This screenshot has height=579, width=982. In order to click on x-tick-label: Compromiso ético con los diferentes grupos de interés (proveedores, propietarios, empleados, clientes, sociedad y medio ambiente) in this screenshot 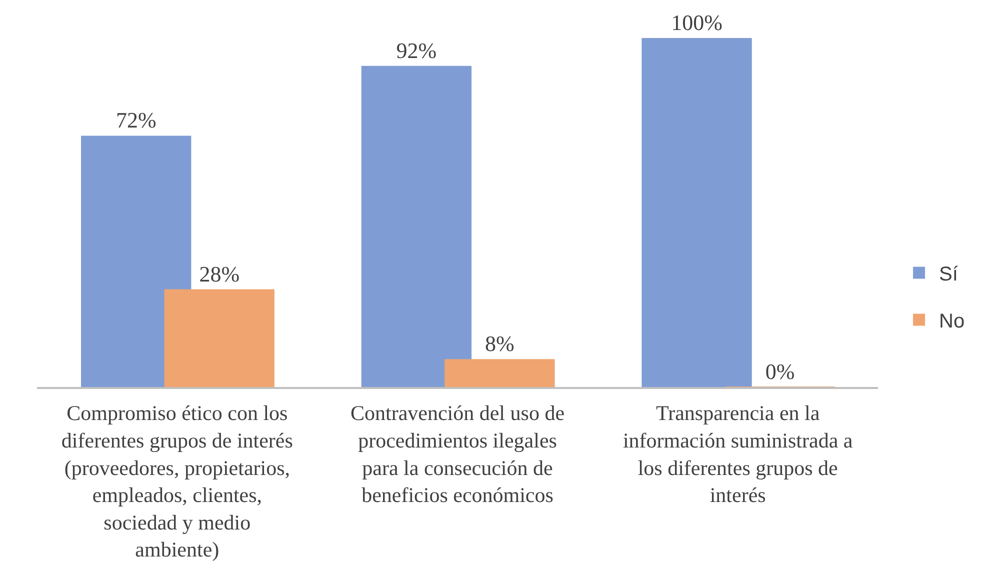, I will do `click(177, 481)`.